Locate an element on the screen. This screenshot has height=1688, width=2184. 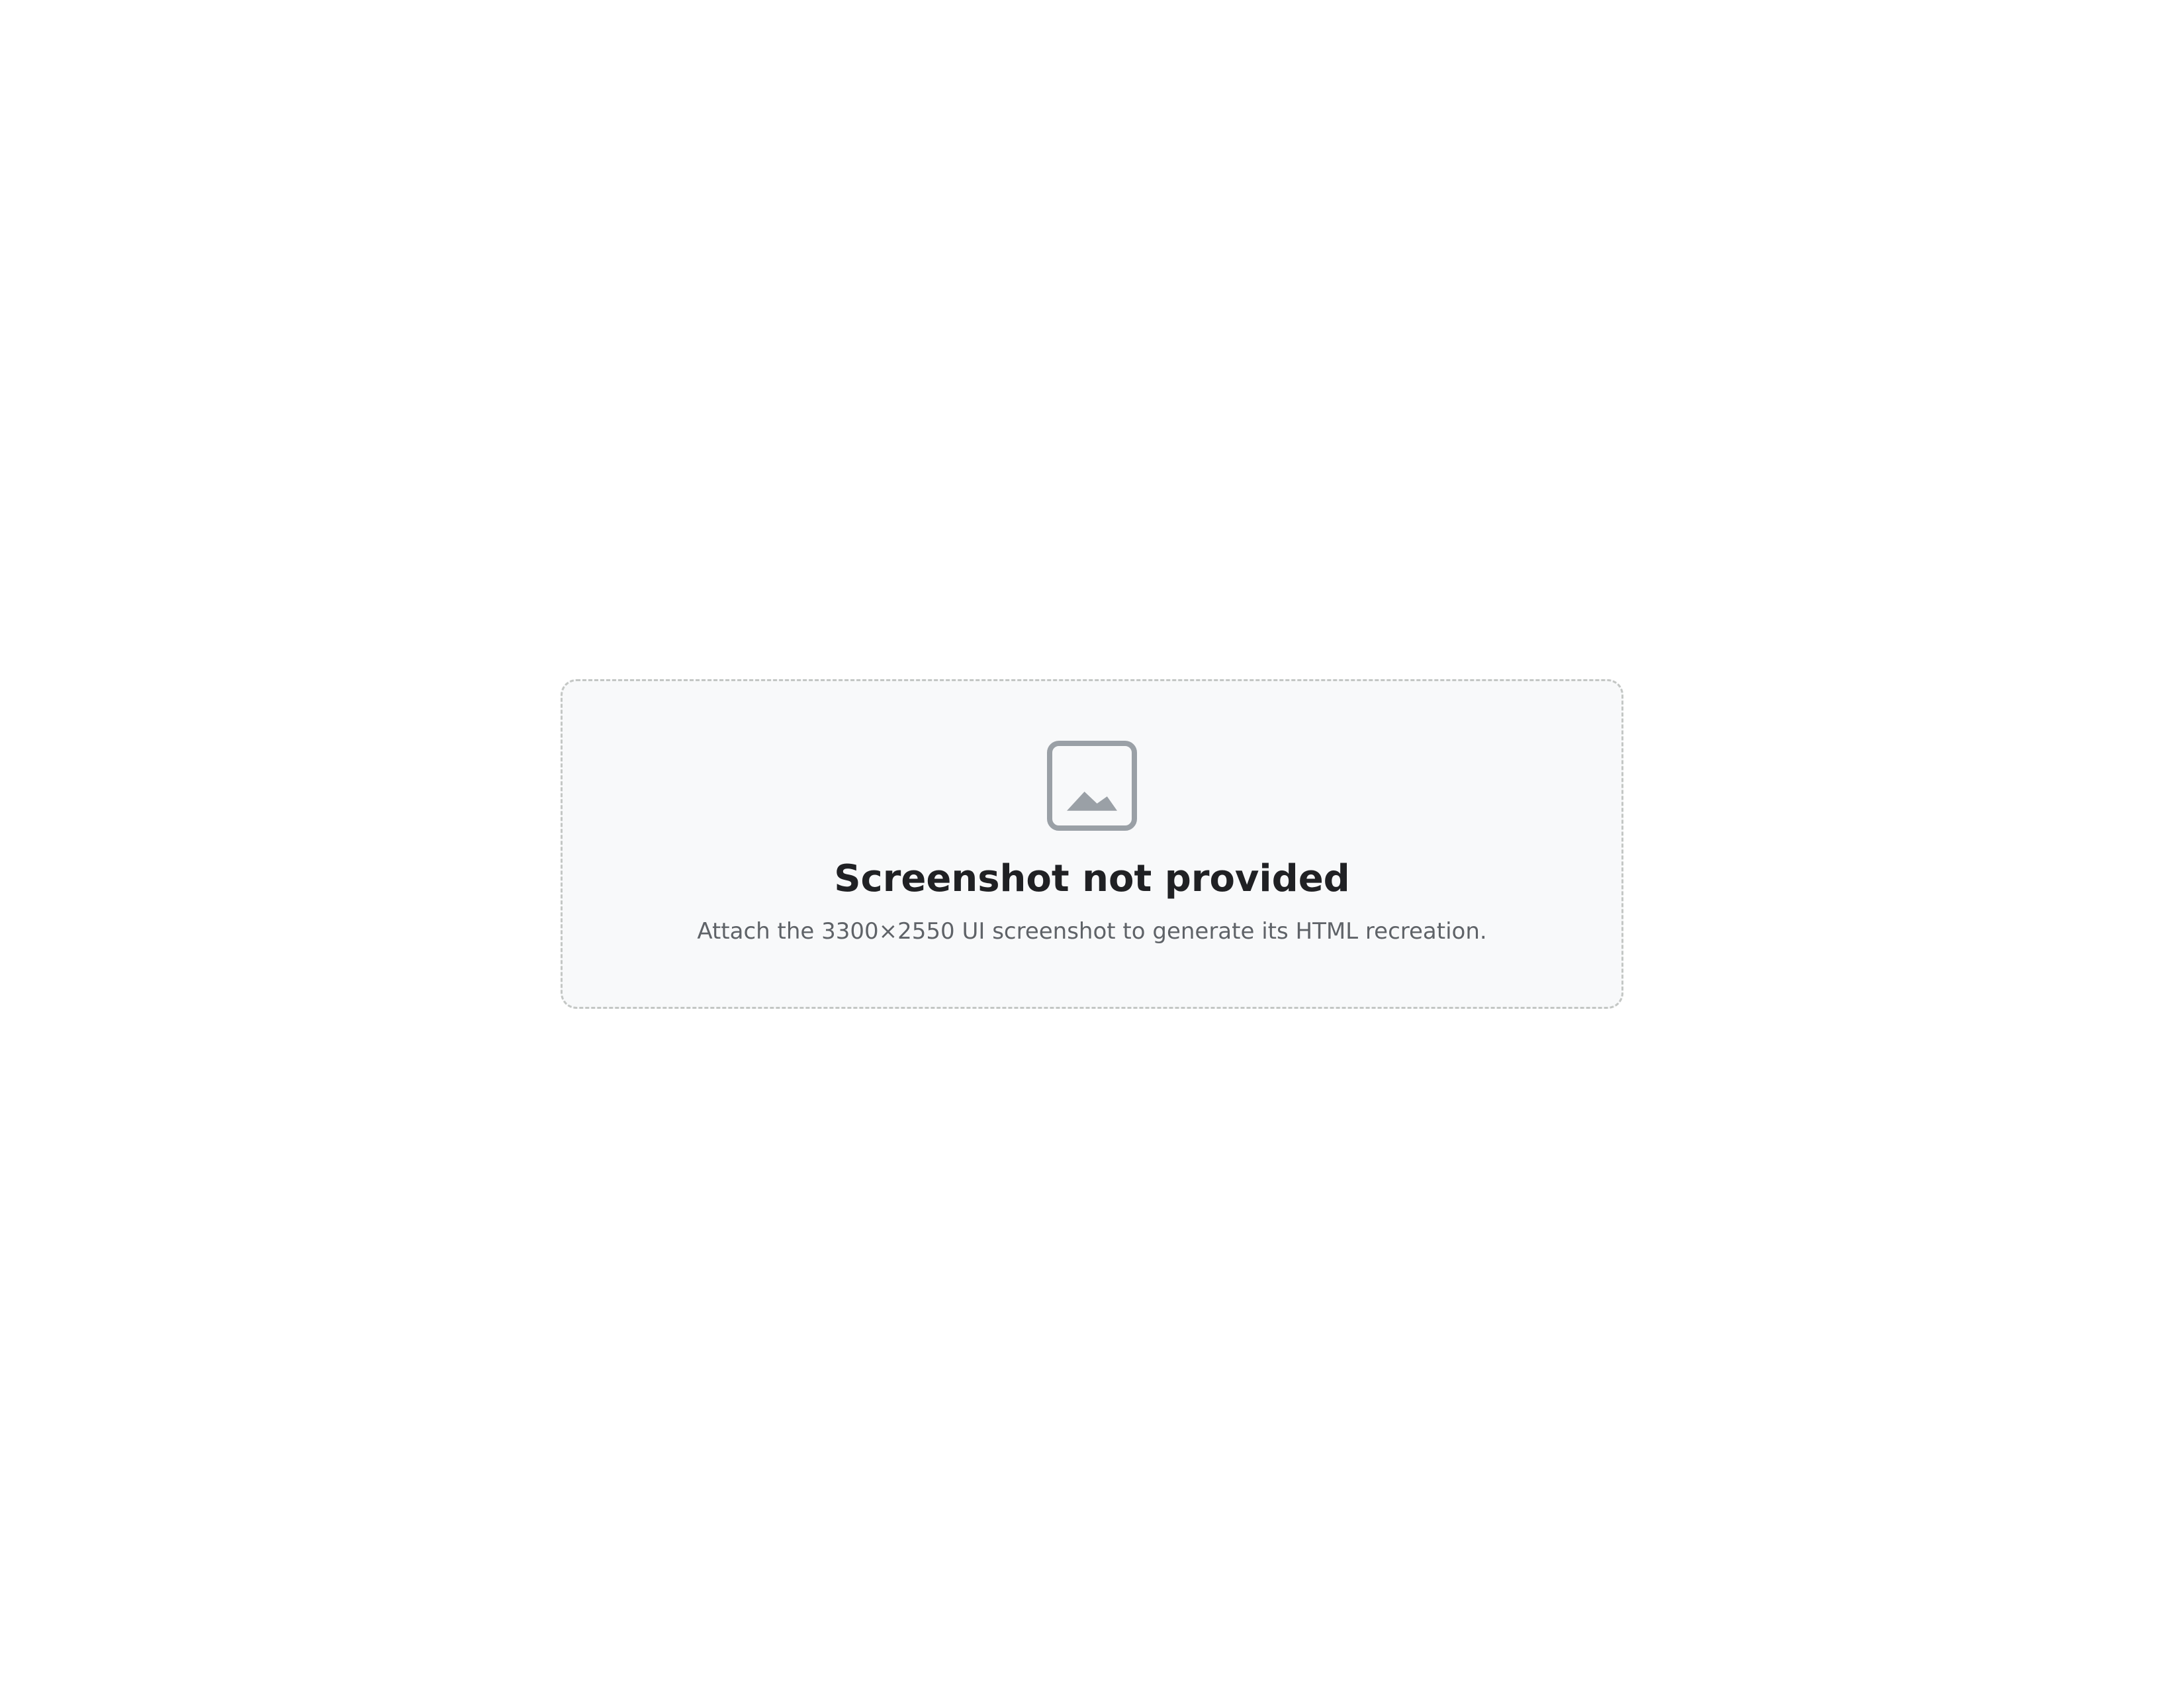
notice-title: Screenshot not provided is located at coordinates (1092, 878).